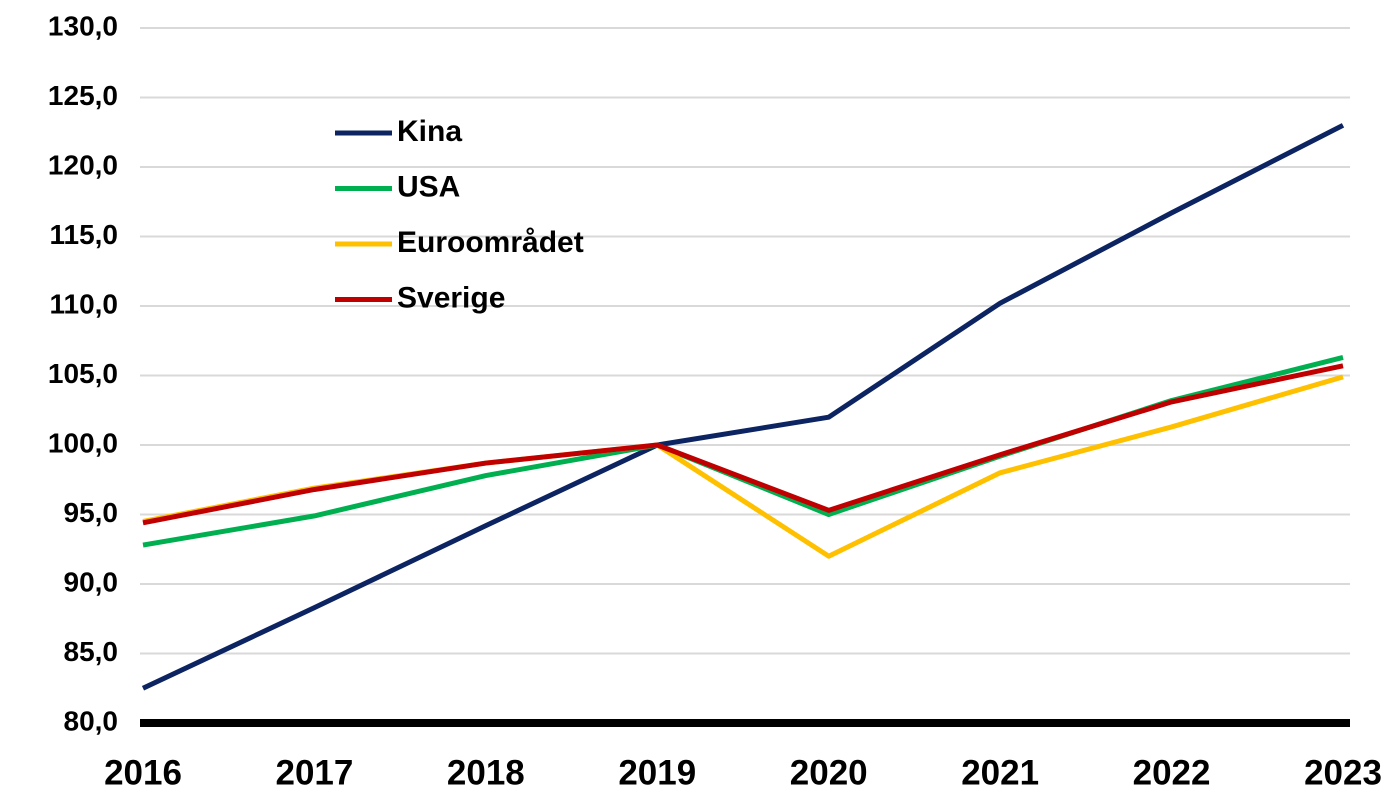 The image size is (1393, 793). I want to click on x-tick-label: 2017, so click(314, 772).